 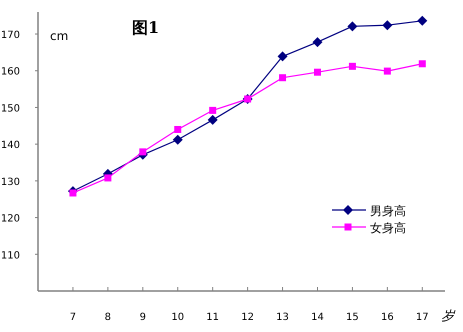 What do you see at coordinates (10, 36) in the screenshot?
I see `y-tick-label: 170` at bounding box center [10, 36].